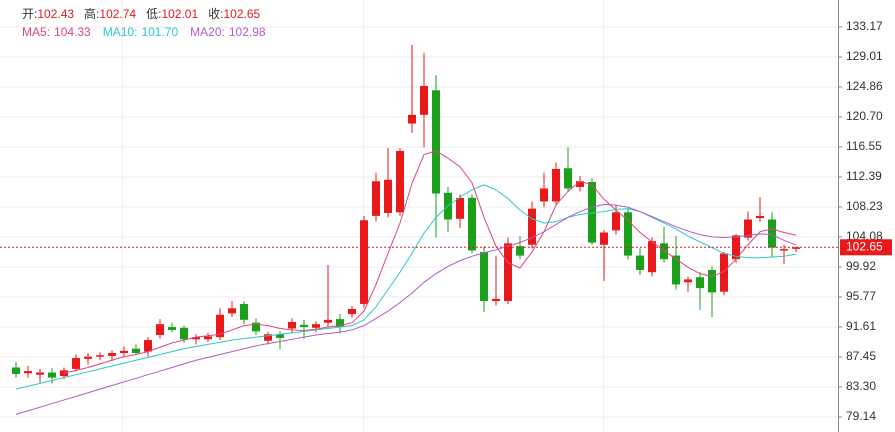  I want to click on y-tick-label: 124.86, so click(864, 86).